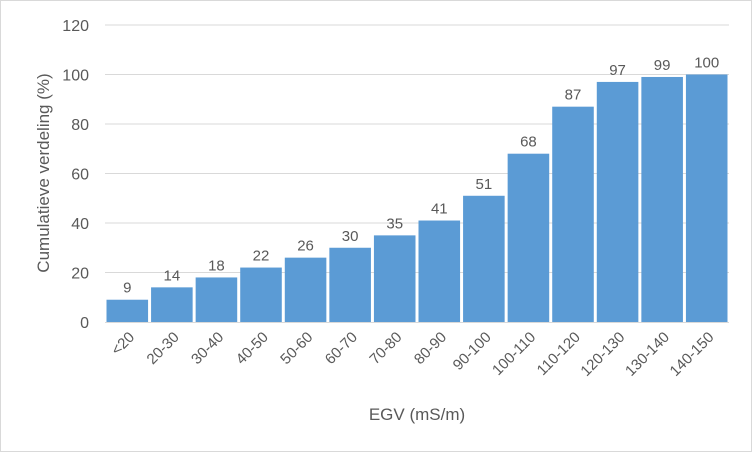  Describe the element at coordinates (216, 265) in the screenshot. I see `data-label: 18` at that location.